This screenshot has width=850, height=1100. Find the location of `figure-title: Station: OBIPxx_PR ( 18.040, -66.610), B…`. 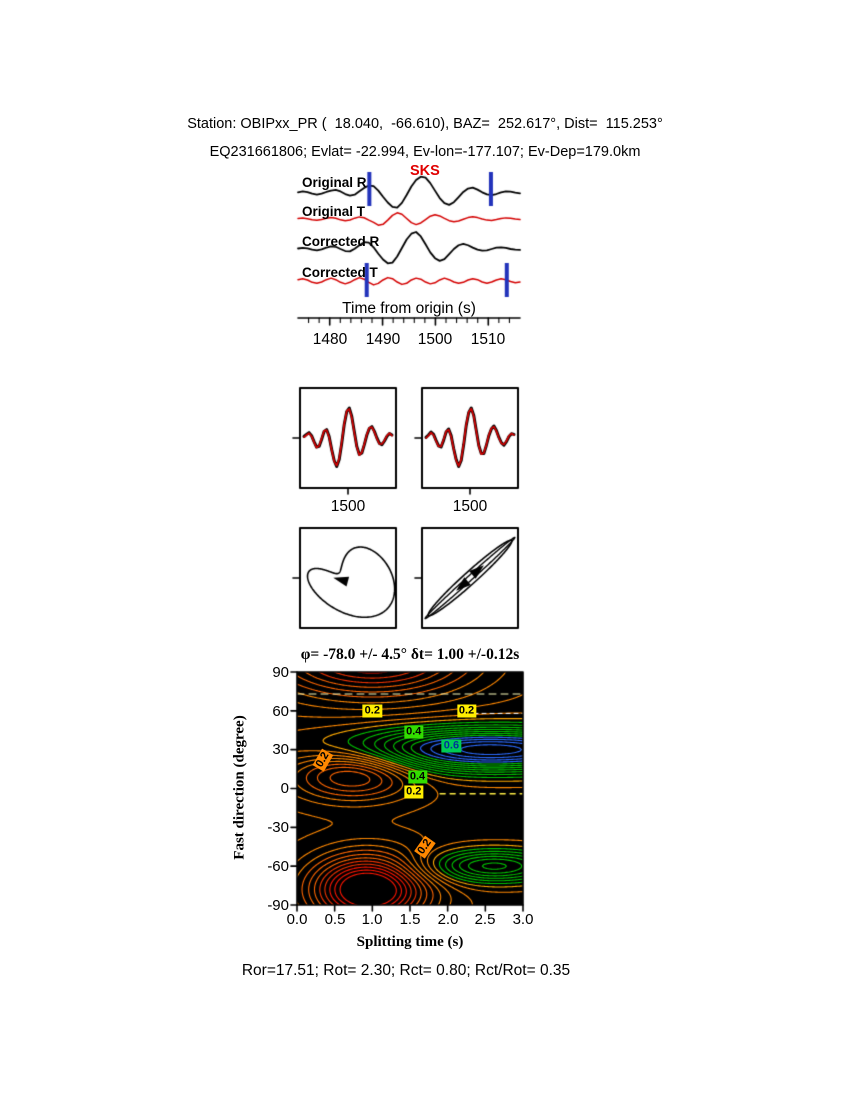

figure-title: Station: OBIPxx_PR ( 18.040, -66.610), B… is located at coordinates (425, 124).